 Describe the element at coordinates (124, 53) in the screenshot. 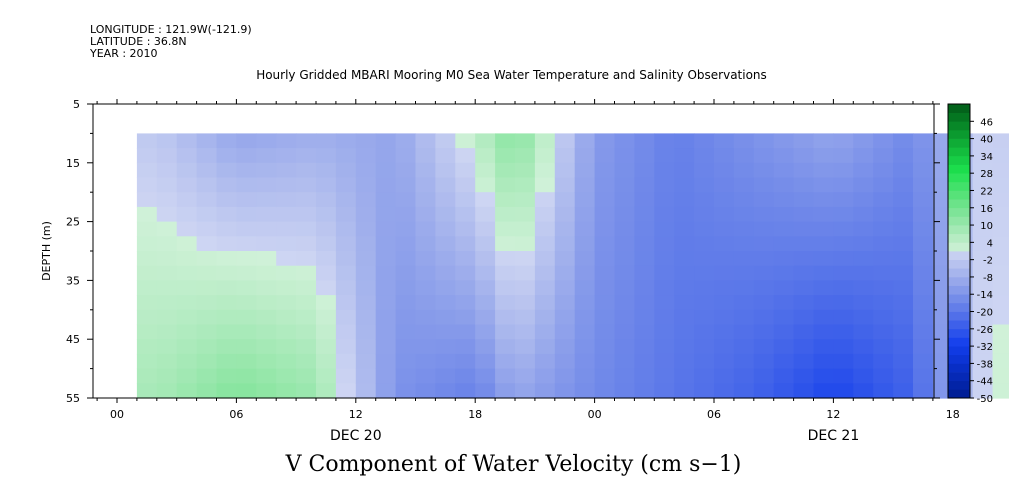

I see `year-label: YEAR : 2010` at that location.